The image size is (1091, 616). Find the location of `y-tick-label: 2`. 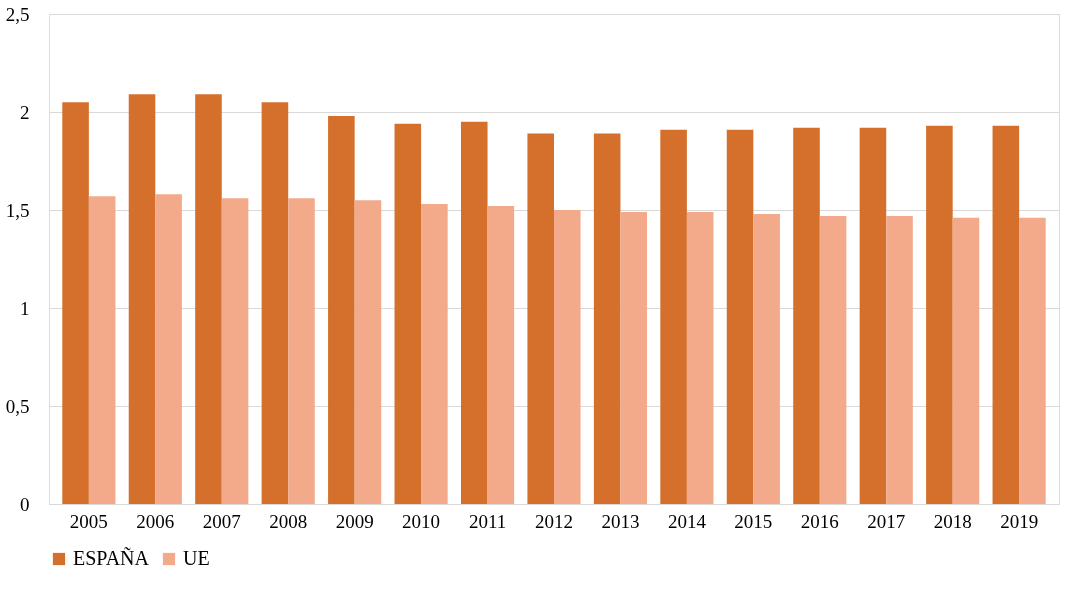

y-tick-label: 2 is located at coordinates (25, 112).